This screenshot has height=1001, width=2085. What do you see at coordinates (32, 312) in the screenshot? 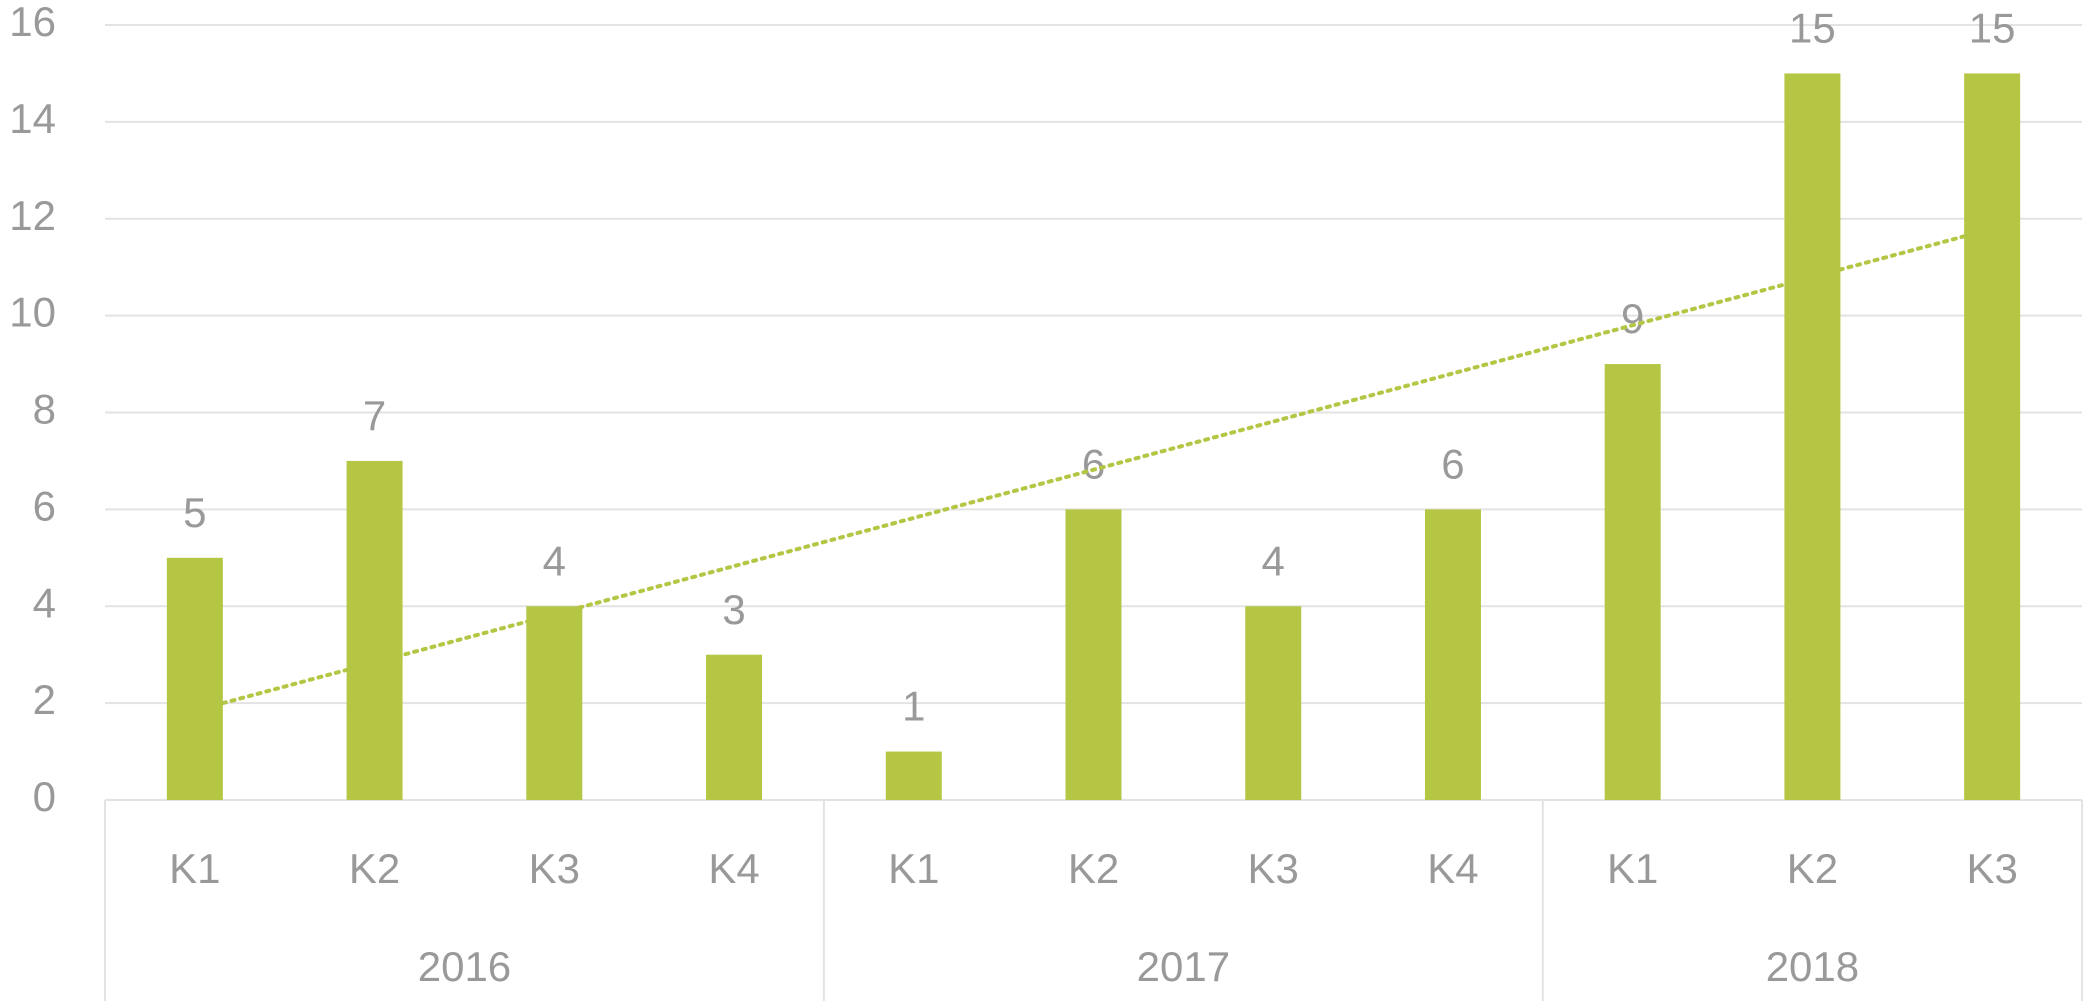
I see `y-tick-label: 10` at bounding box center [32, 312].